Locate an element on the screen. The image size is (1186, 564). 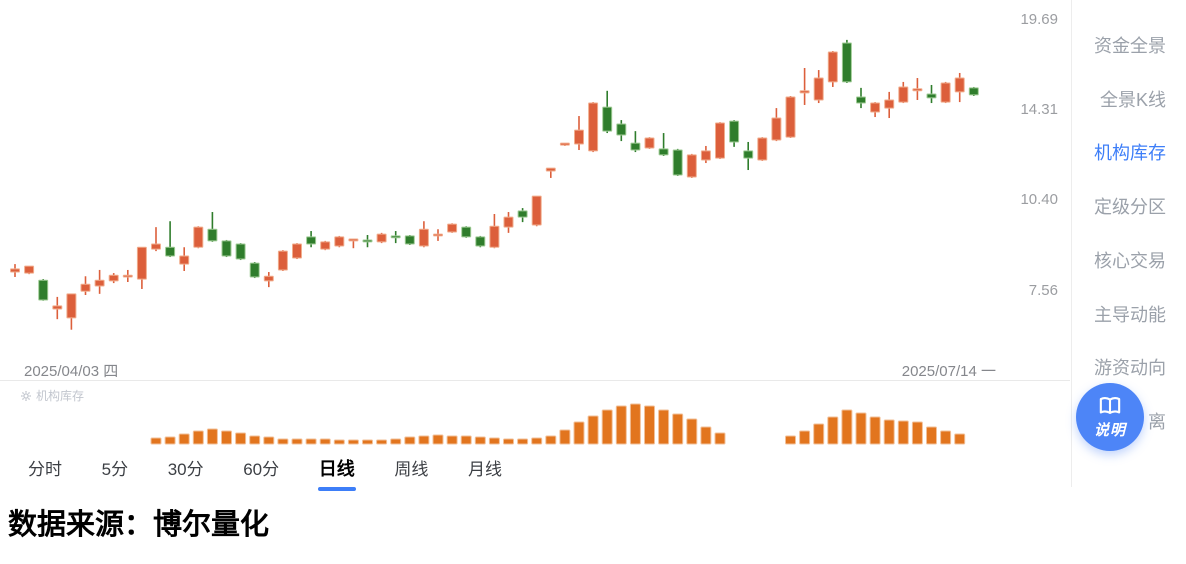
subchart-label-text: 机构库存 is located at coordinates (60, 396).